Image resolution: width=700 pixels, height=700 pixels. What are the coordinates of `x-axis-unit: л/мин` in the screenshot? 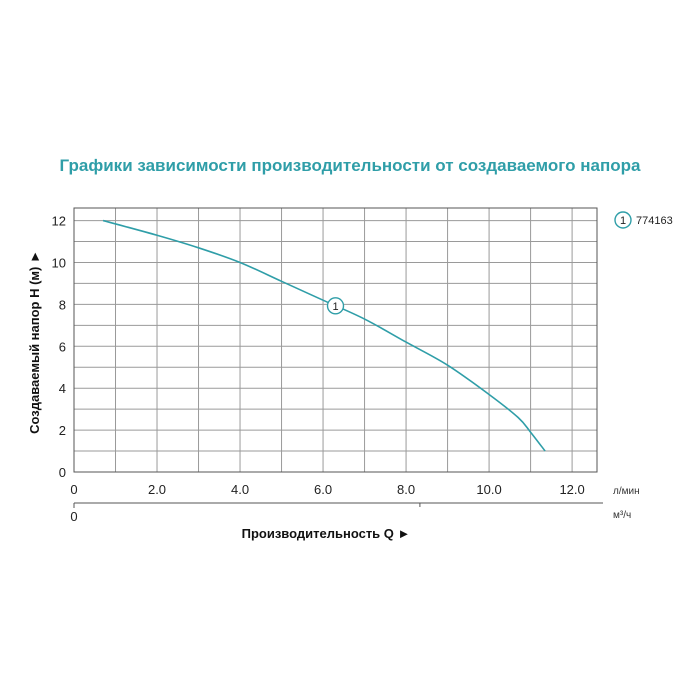 It's located at (626, 491).